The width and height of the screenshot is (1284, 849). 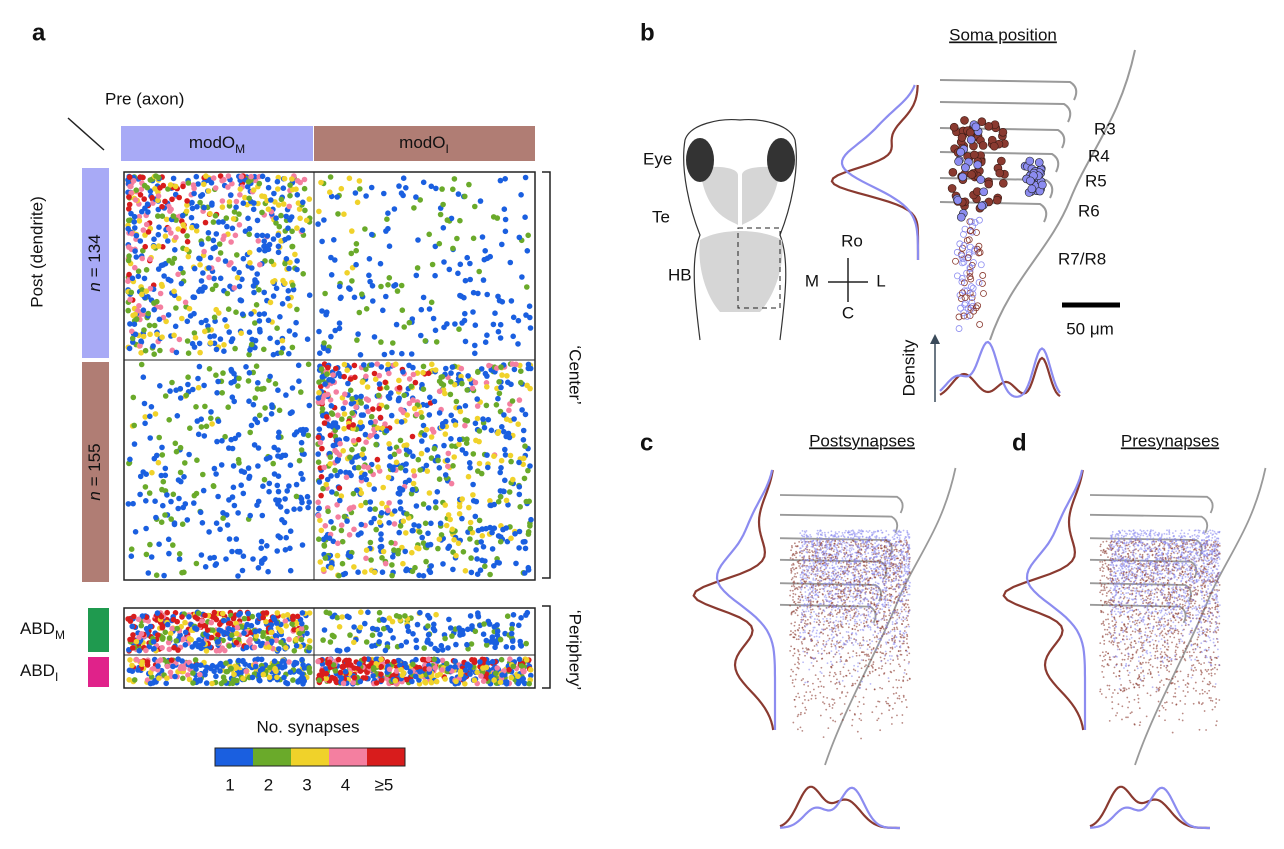 What do you see at coordinates (217, 143) in the screenshot?
I see `header-bar` at bounding box center [217, 143].